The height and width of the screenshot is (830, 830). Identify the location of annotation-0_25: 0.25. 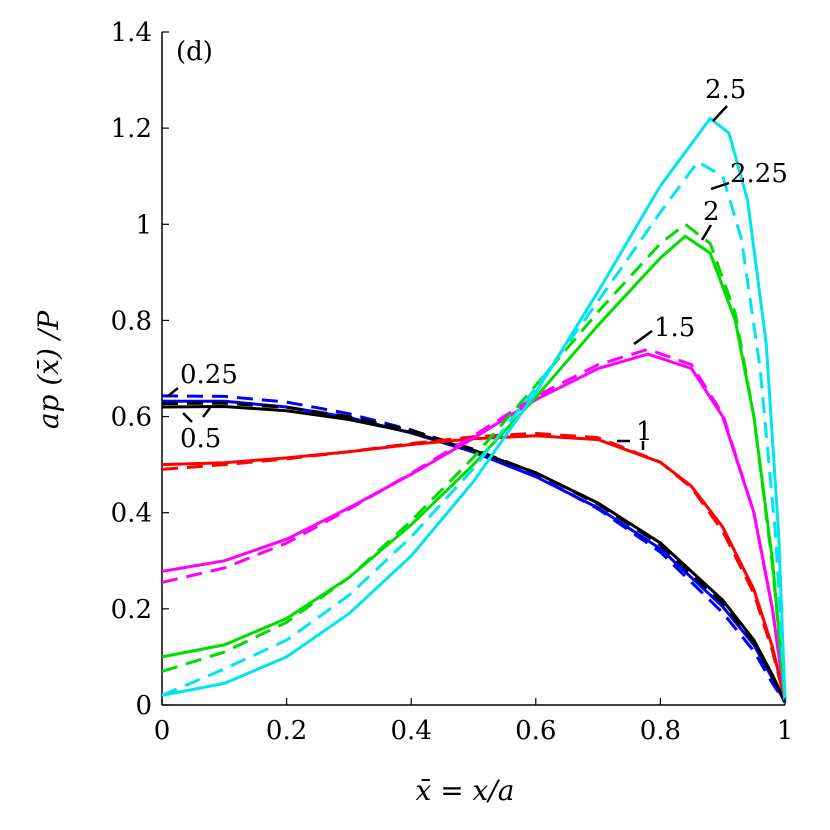
(209, 375).